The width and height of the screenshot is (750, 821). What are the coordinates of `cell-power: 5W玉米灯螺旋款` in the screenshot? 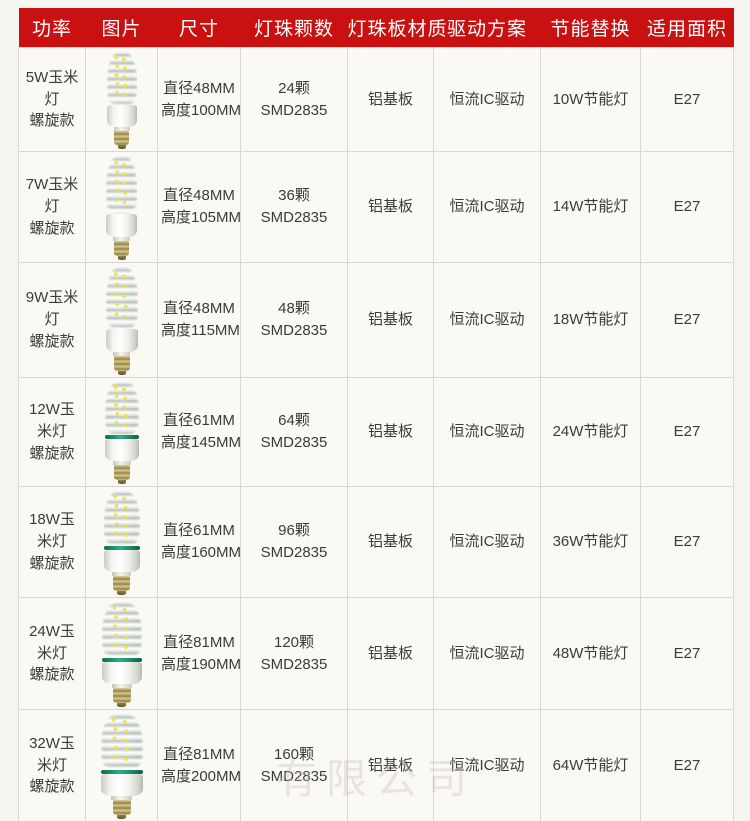 It's located at (52, 99).